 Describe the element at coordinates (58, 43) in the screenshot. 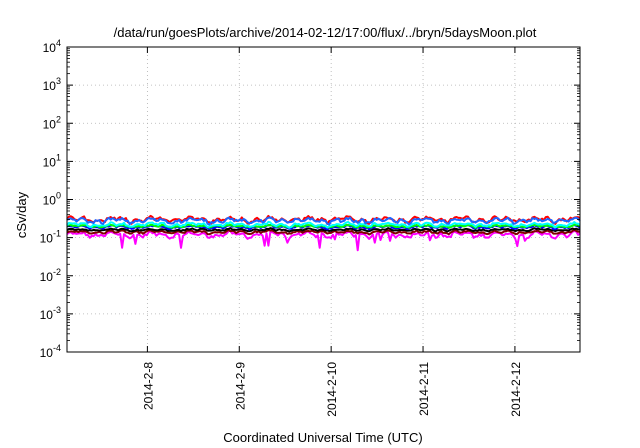

I see `y-tick-exponent: 4` at that location.